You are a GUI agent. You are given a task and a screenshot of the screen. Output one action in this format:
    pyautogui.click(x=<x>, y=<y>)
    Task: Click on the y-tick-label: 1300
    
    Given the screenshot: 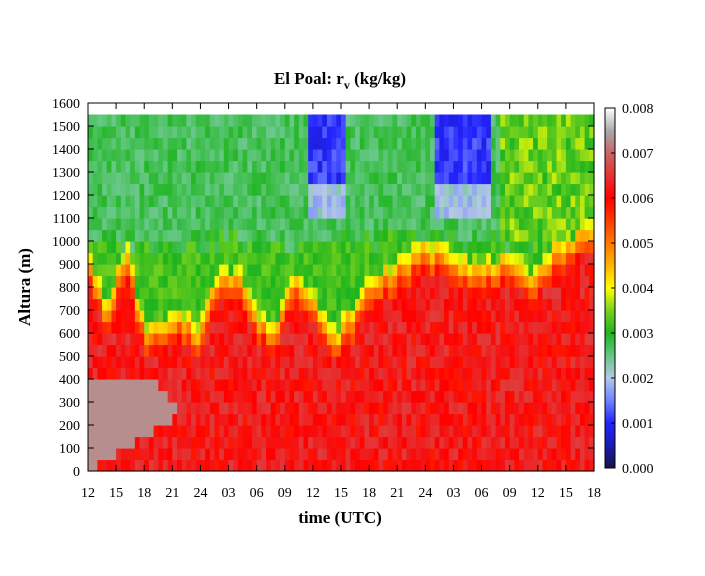 What is the action you would take?
    pyautogui.click(x=66, y=173)
    